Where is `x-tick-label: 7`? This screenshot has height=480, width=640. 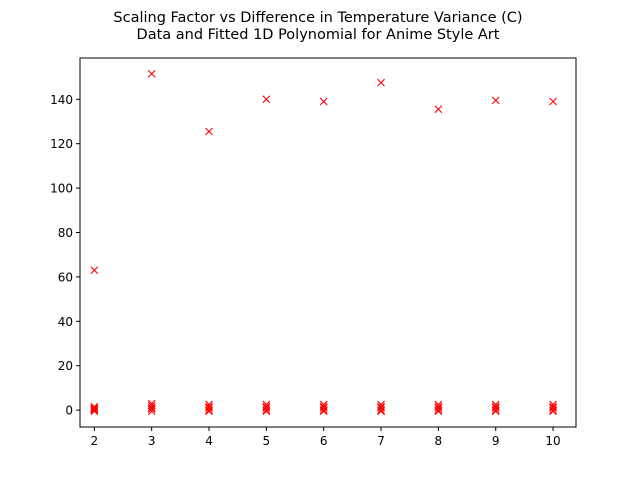
x-tick-label: 7 is located at coordinates (381, 441).